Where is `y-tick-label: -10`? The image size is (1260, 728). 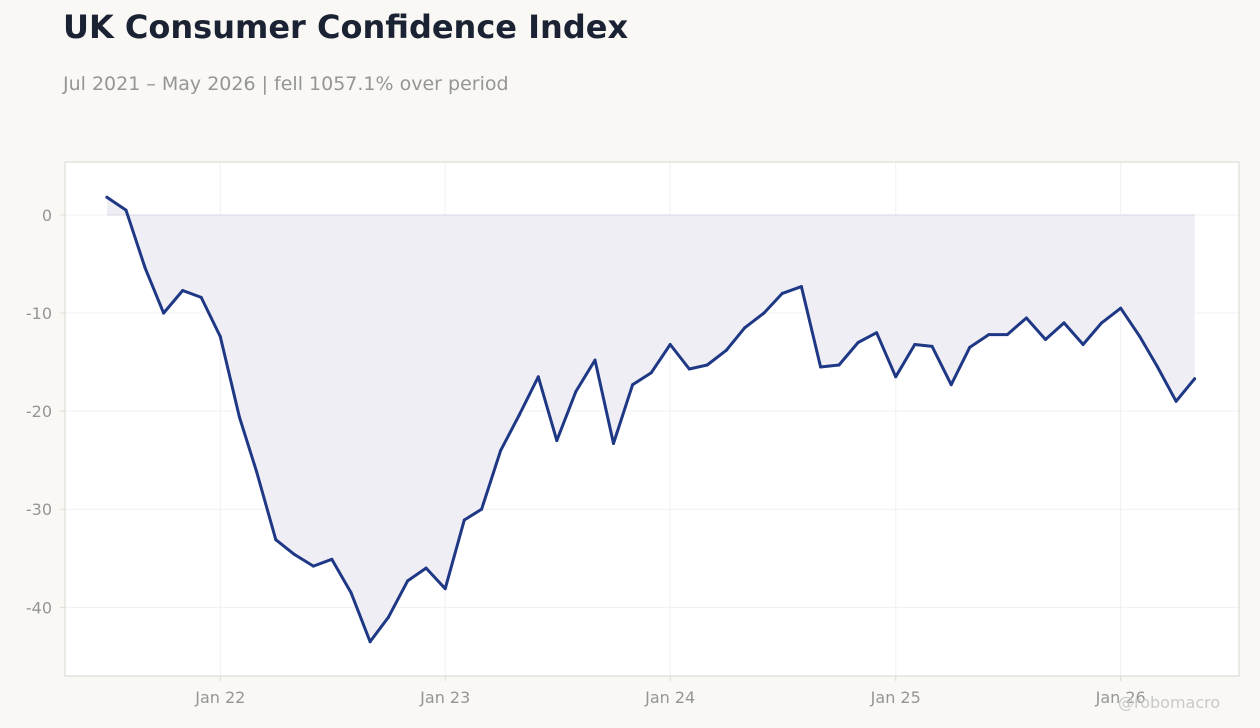
y-tick-label: -10 is located at coordinates (39, 313).